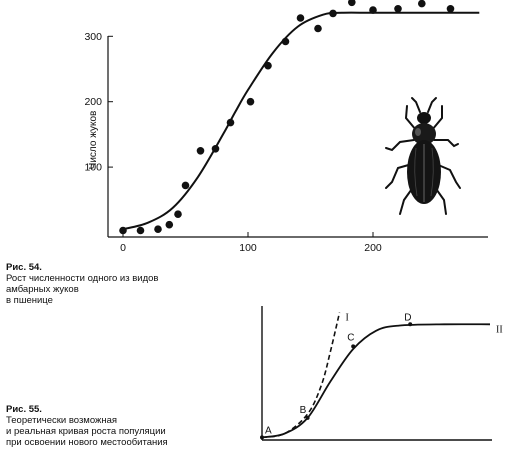 Image resolution: width=510 pixels, height=449 pixels. I want to click on curve-point-label: B, so click(303, 410).